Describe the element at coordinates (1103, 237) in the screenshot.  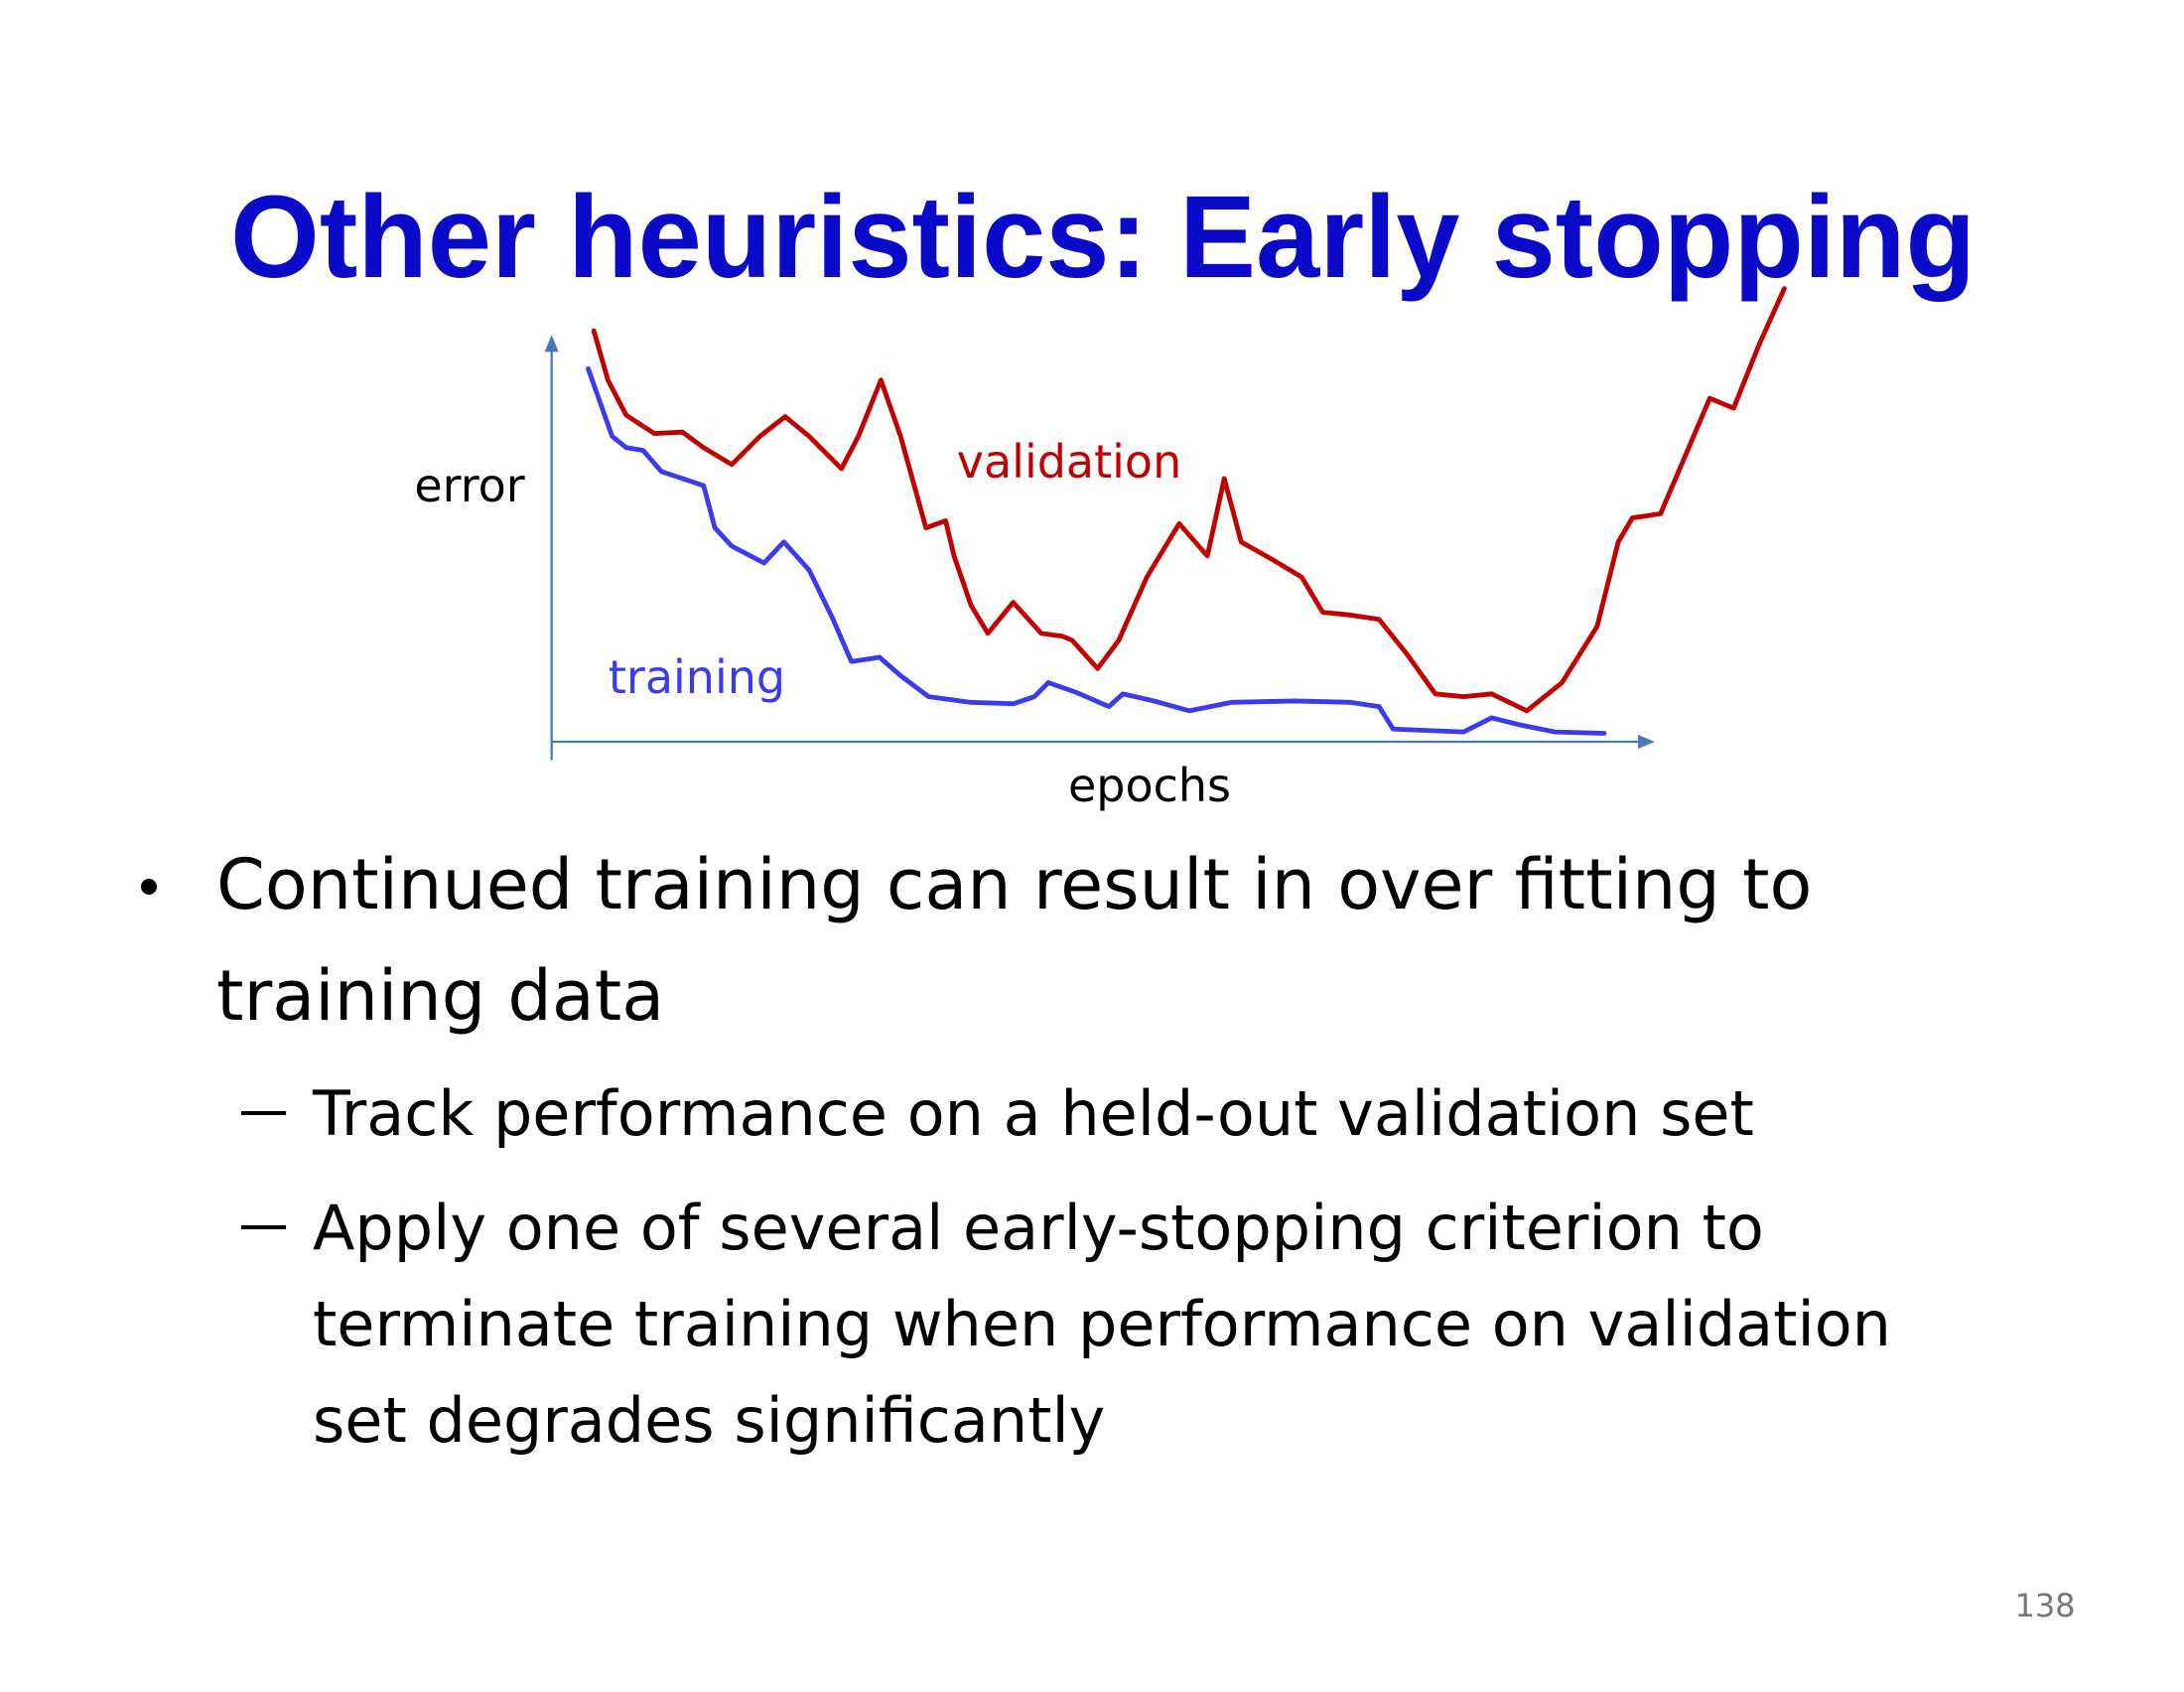
I see `slide-title: Other heuristics: Early stopping` at that location.